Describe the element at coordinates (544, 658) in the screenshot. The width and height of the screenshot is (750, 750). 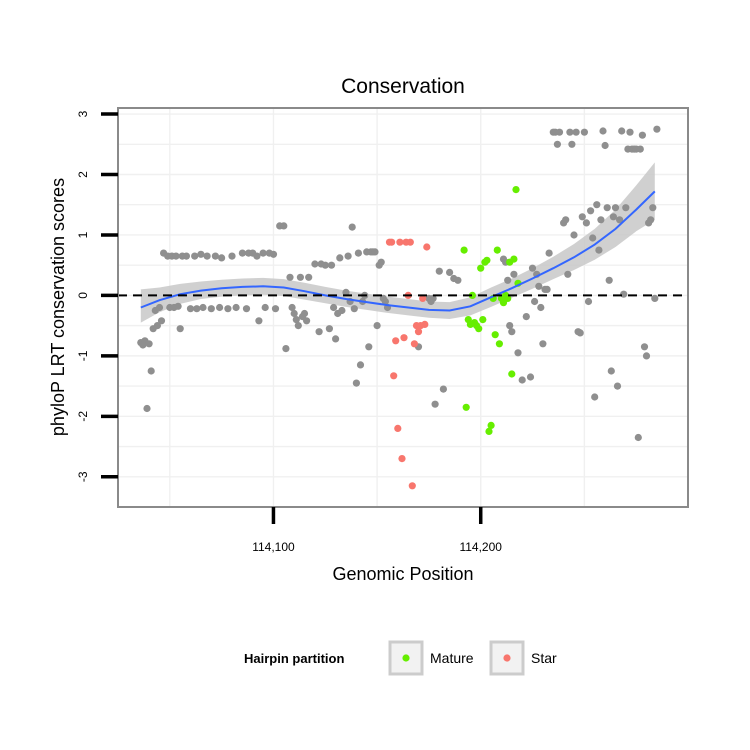
I see `legend-label-star: Star` at that location.